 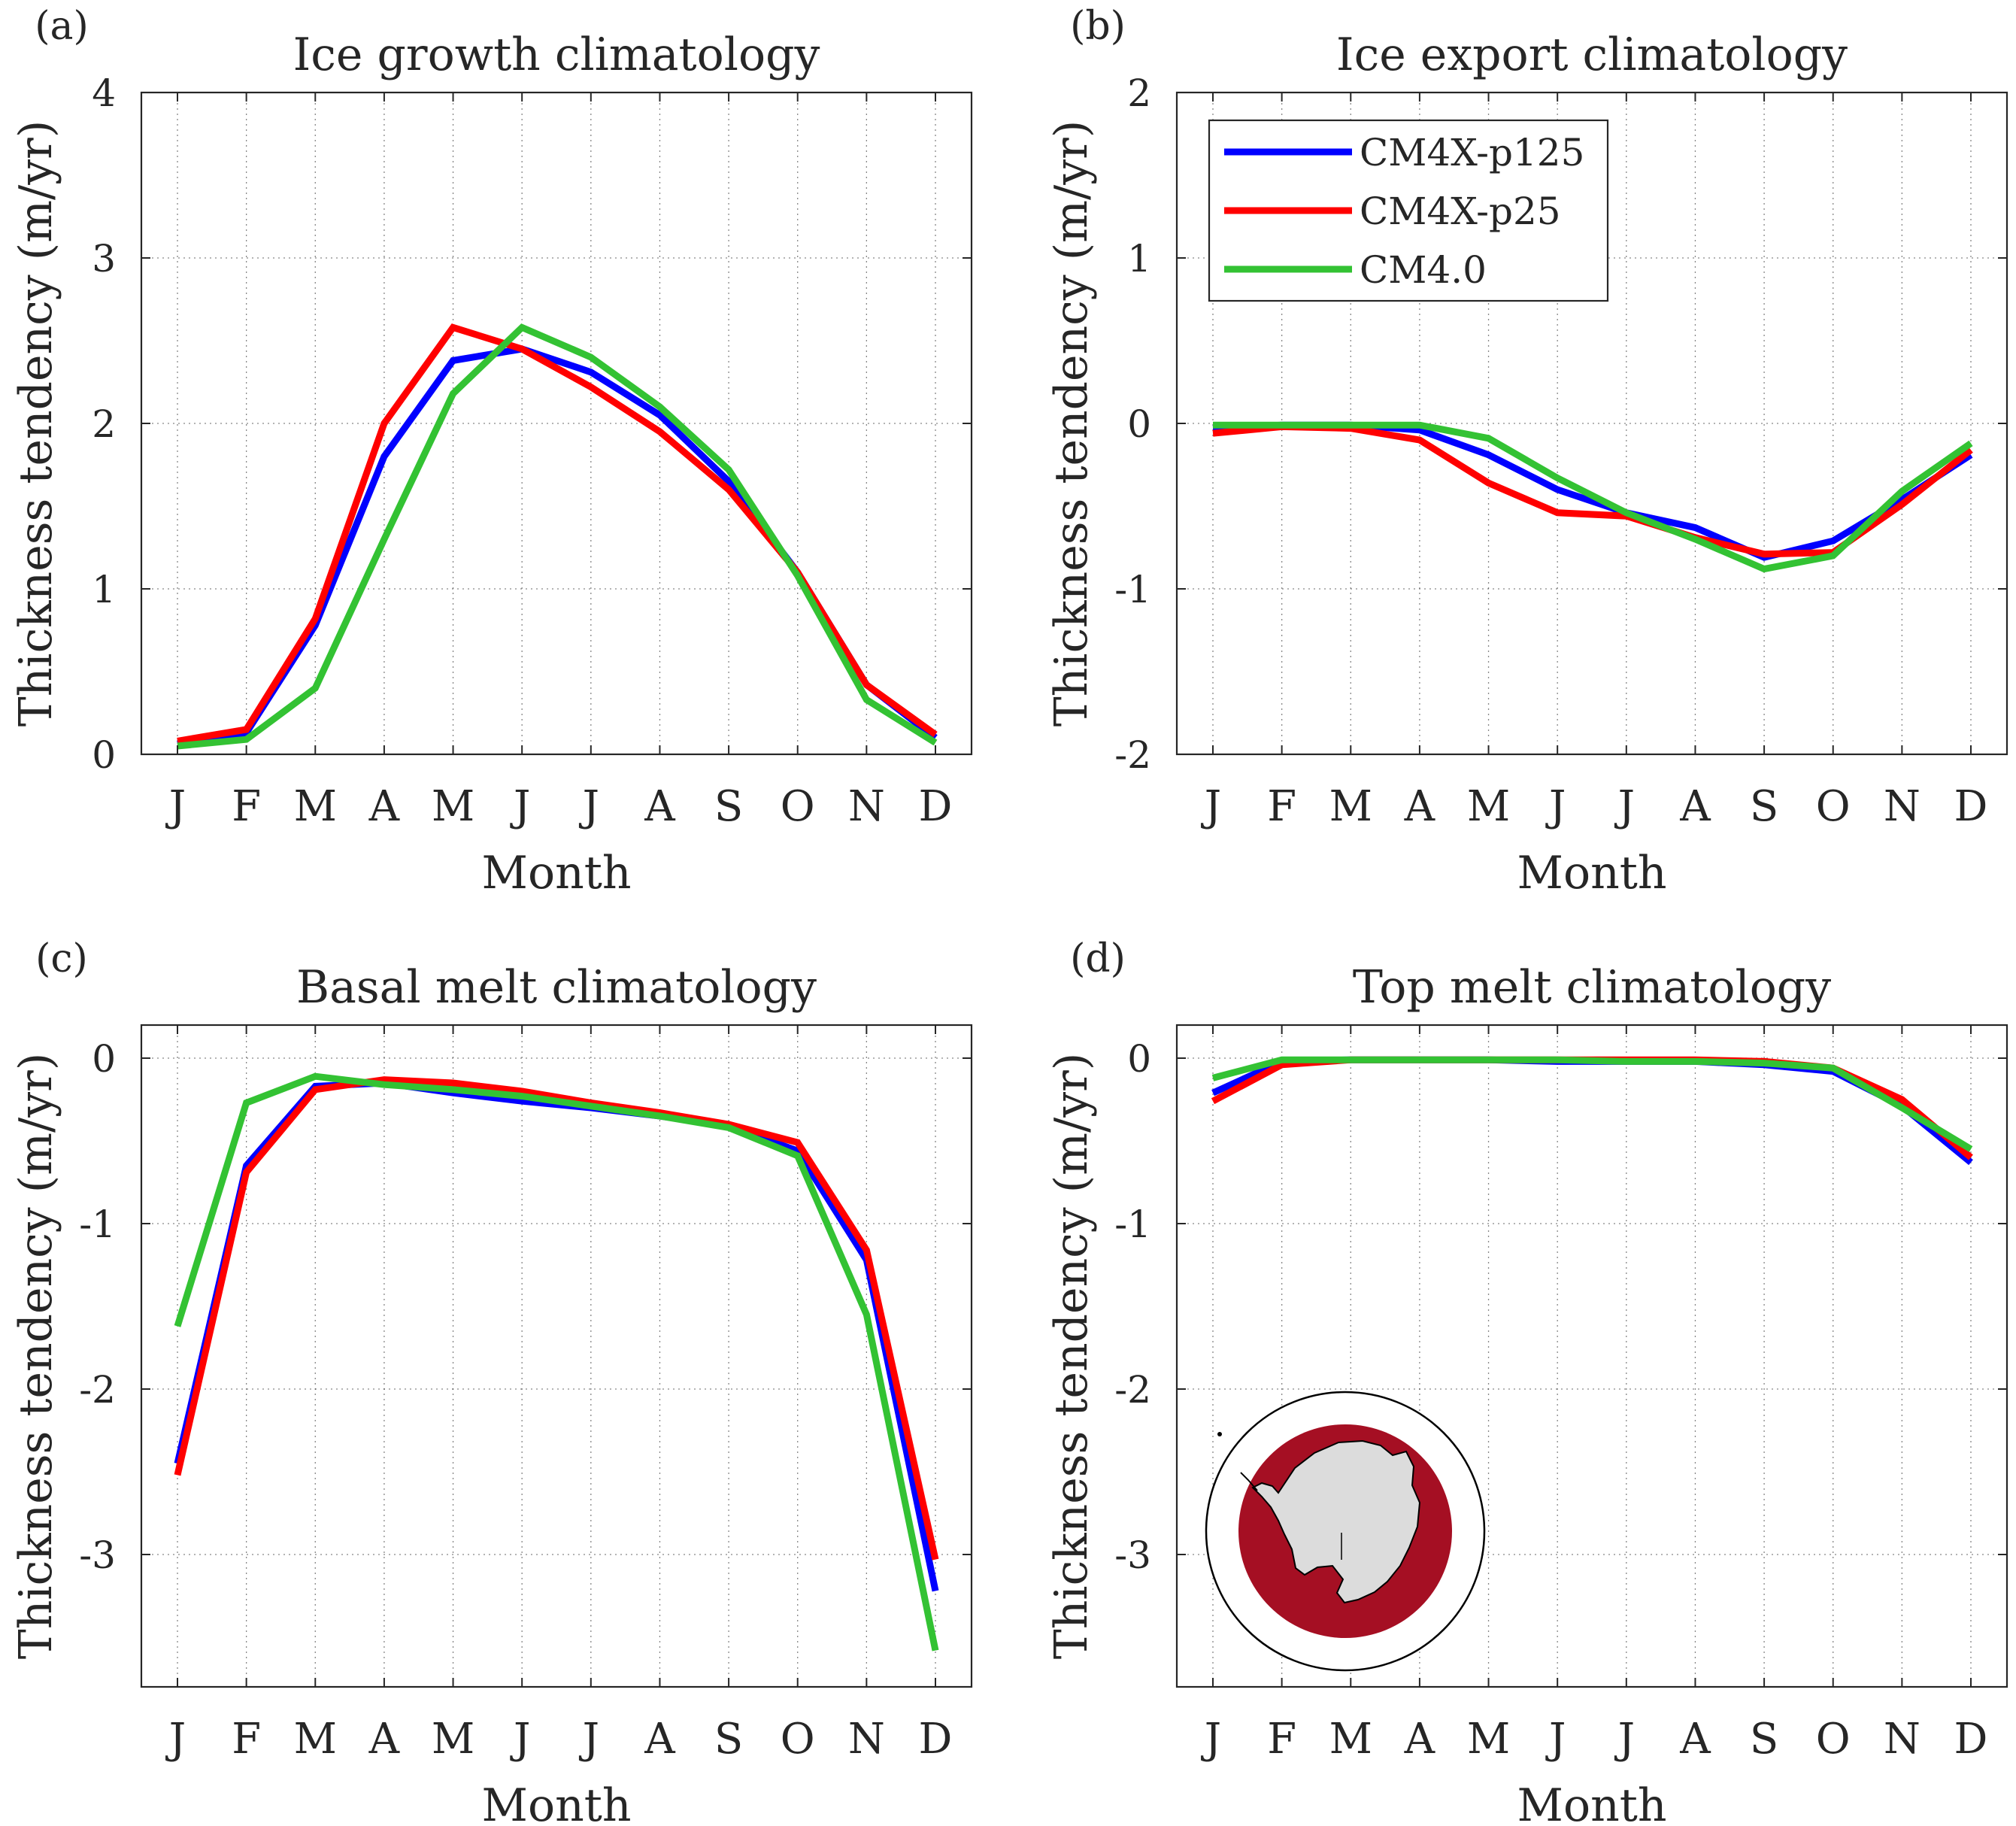 I want to click on legend-label: CM4.0, so click(x=1423, y=270).